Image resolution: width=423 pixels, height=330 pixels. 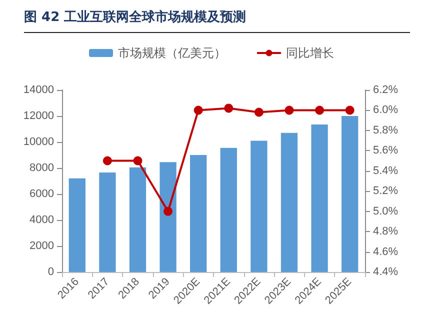 I want to click on y2-tick-label: 4.4%, so click(x=385, y=272).